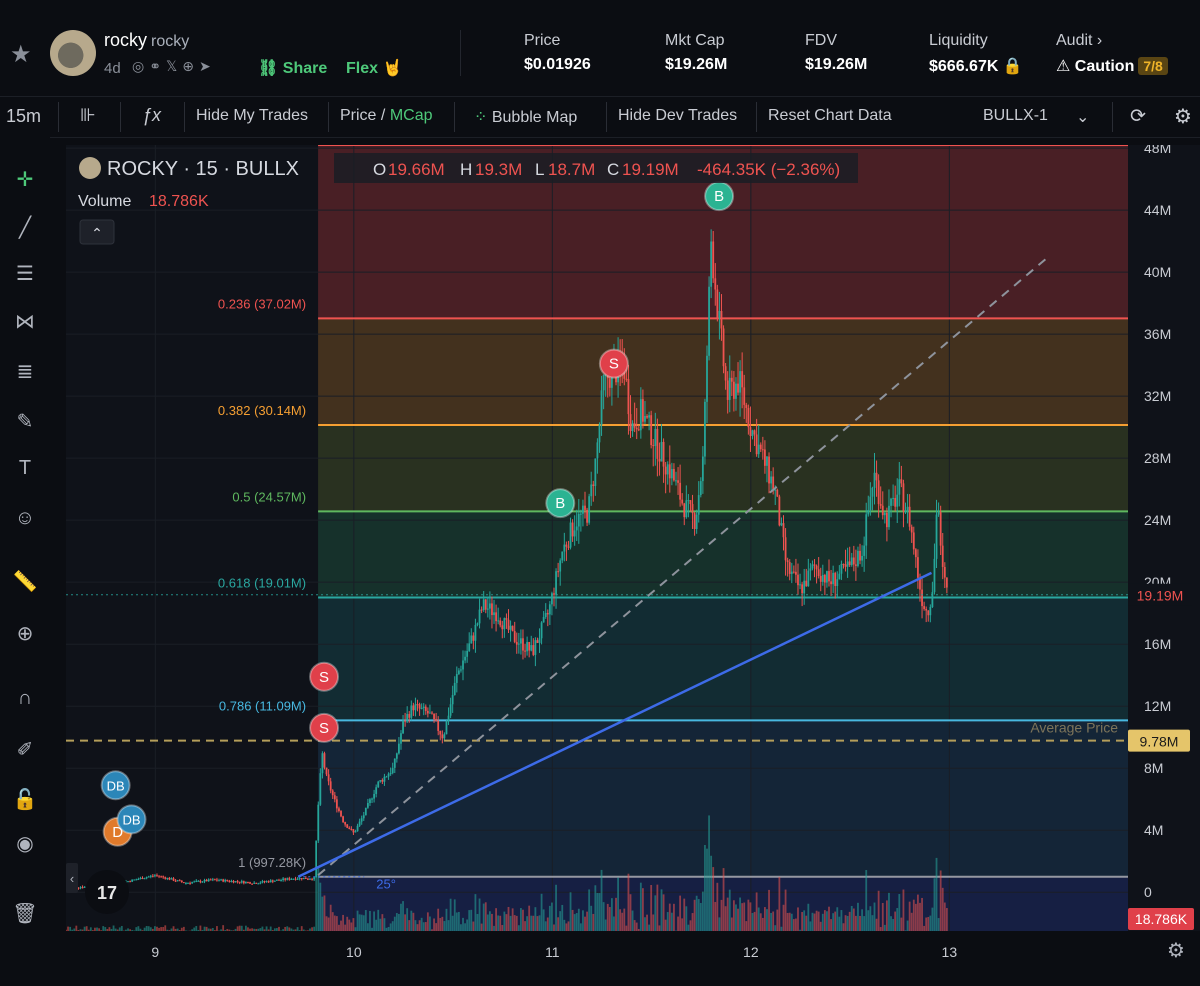  What do you see at coordinates (140, 66) in the screenshot?
I see `search-icon: ◎` at bounding box center [140, 66].